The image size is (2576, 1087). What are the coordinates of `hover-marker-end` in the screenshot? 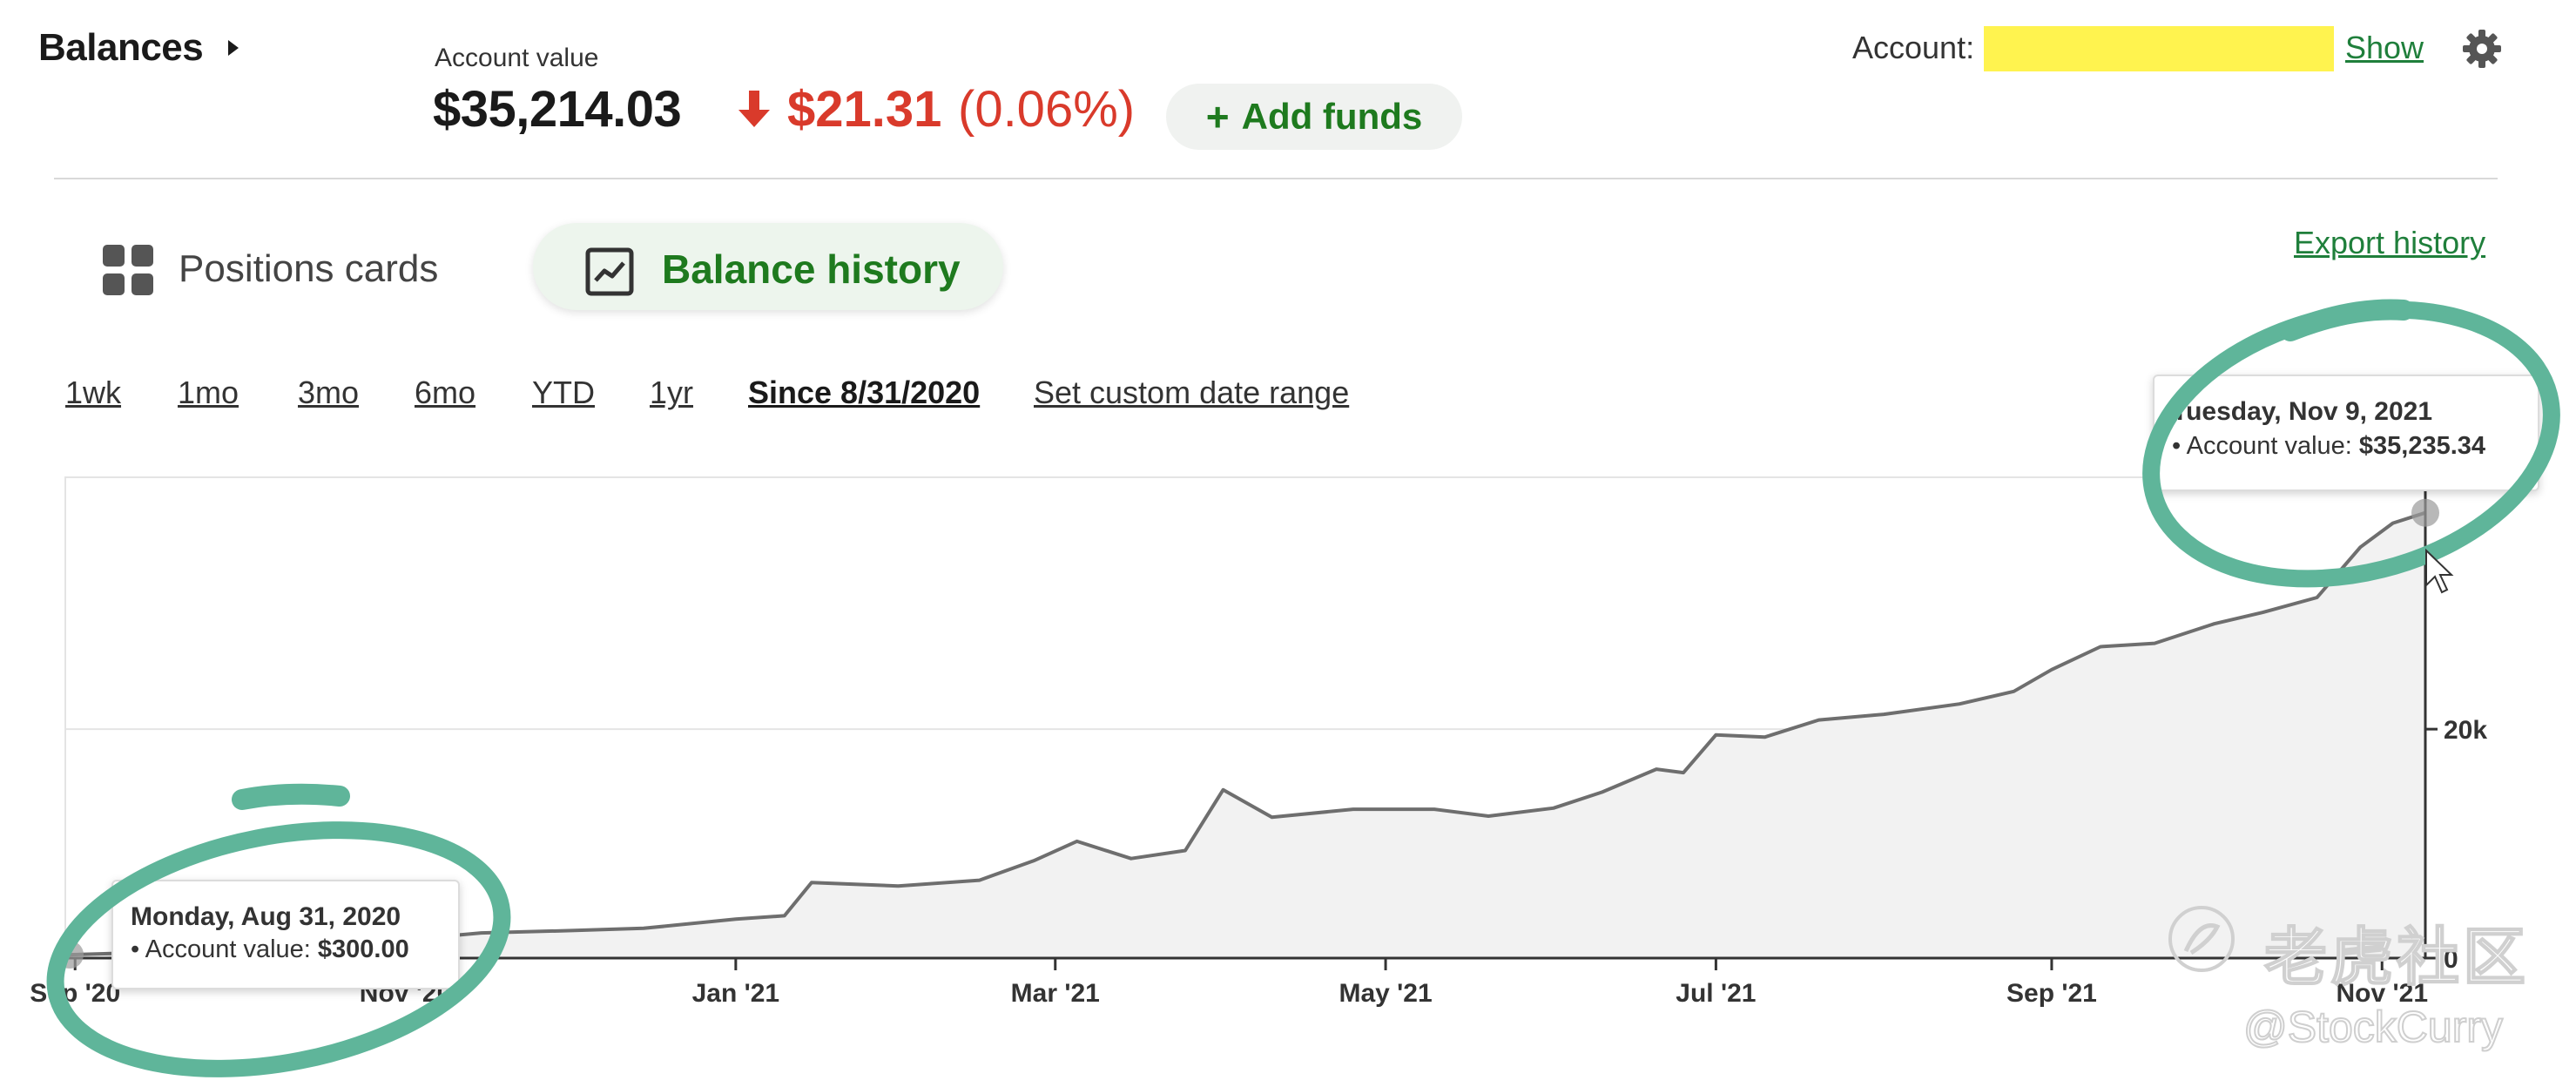 It's located at (2425, 512).